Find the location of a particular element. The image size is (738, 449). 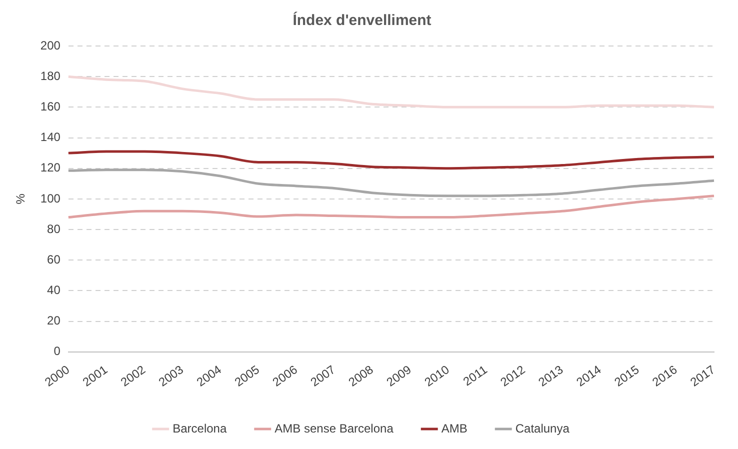

y-tick-label: 80 is located at coordinates (54, 229).